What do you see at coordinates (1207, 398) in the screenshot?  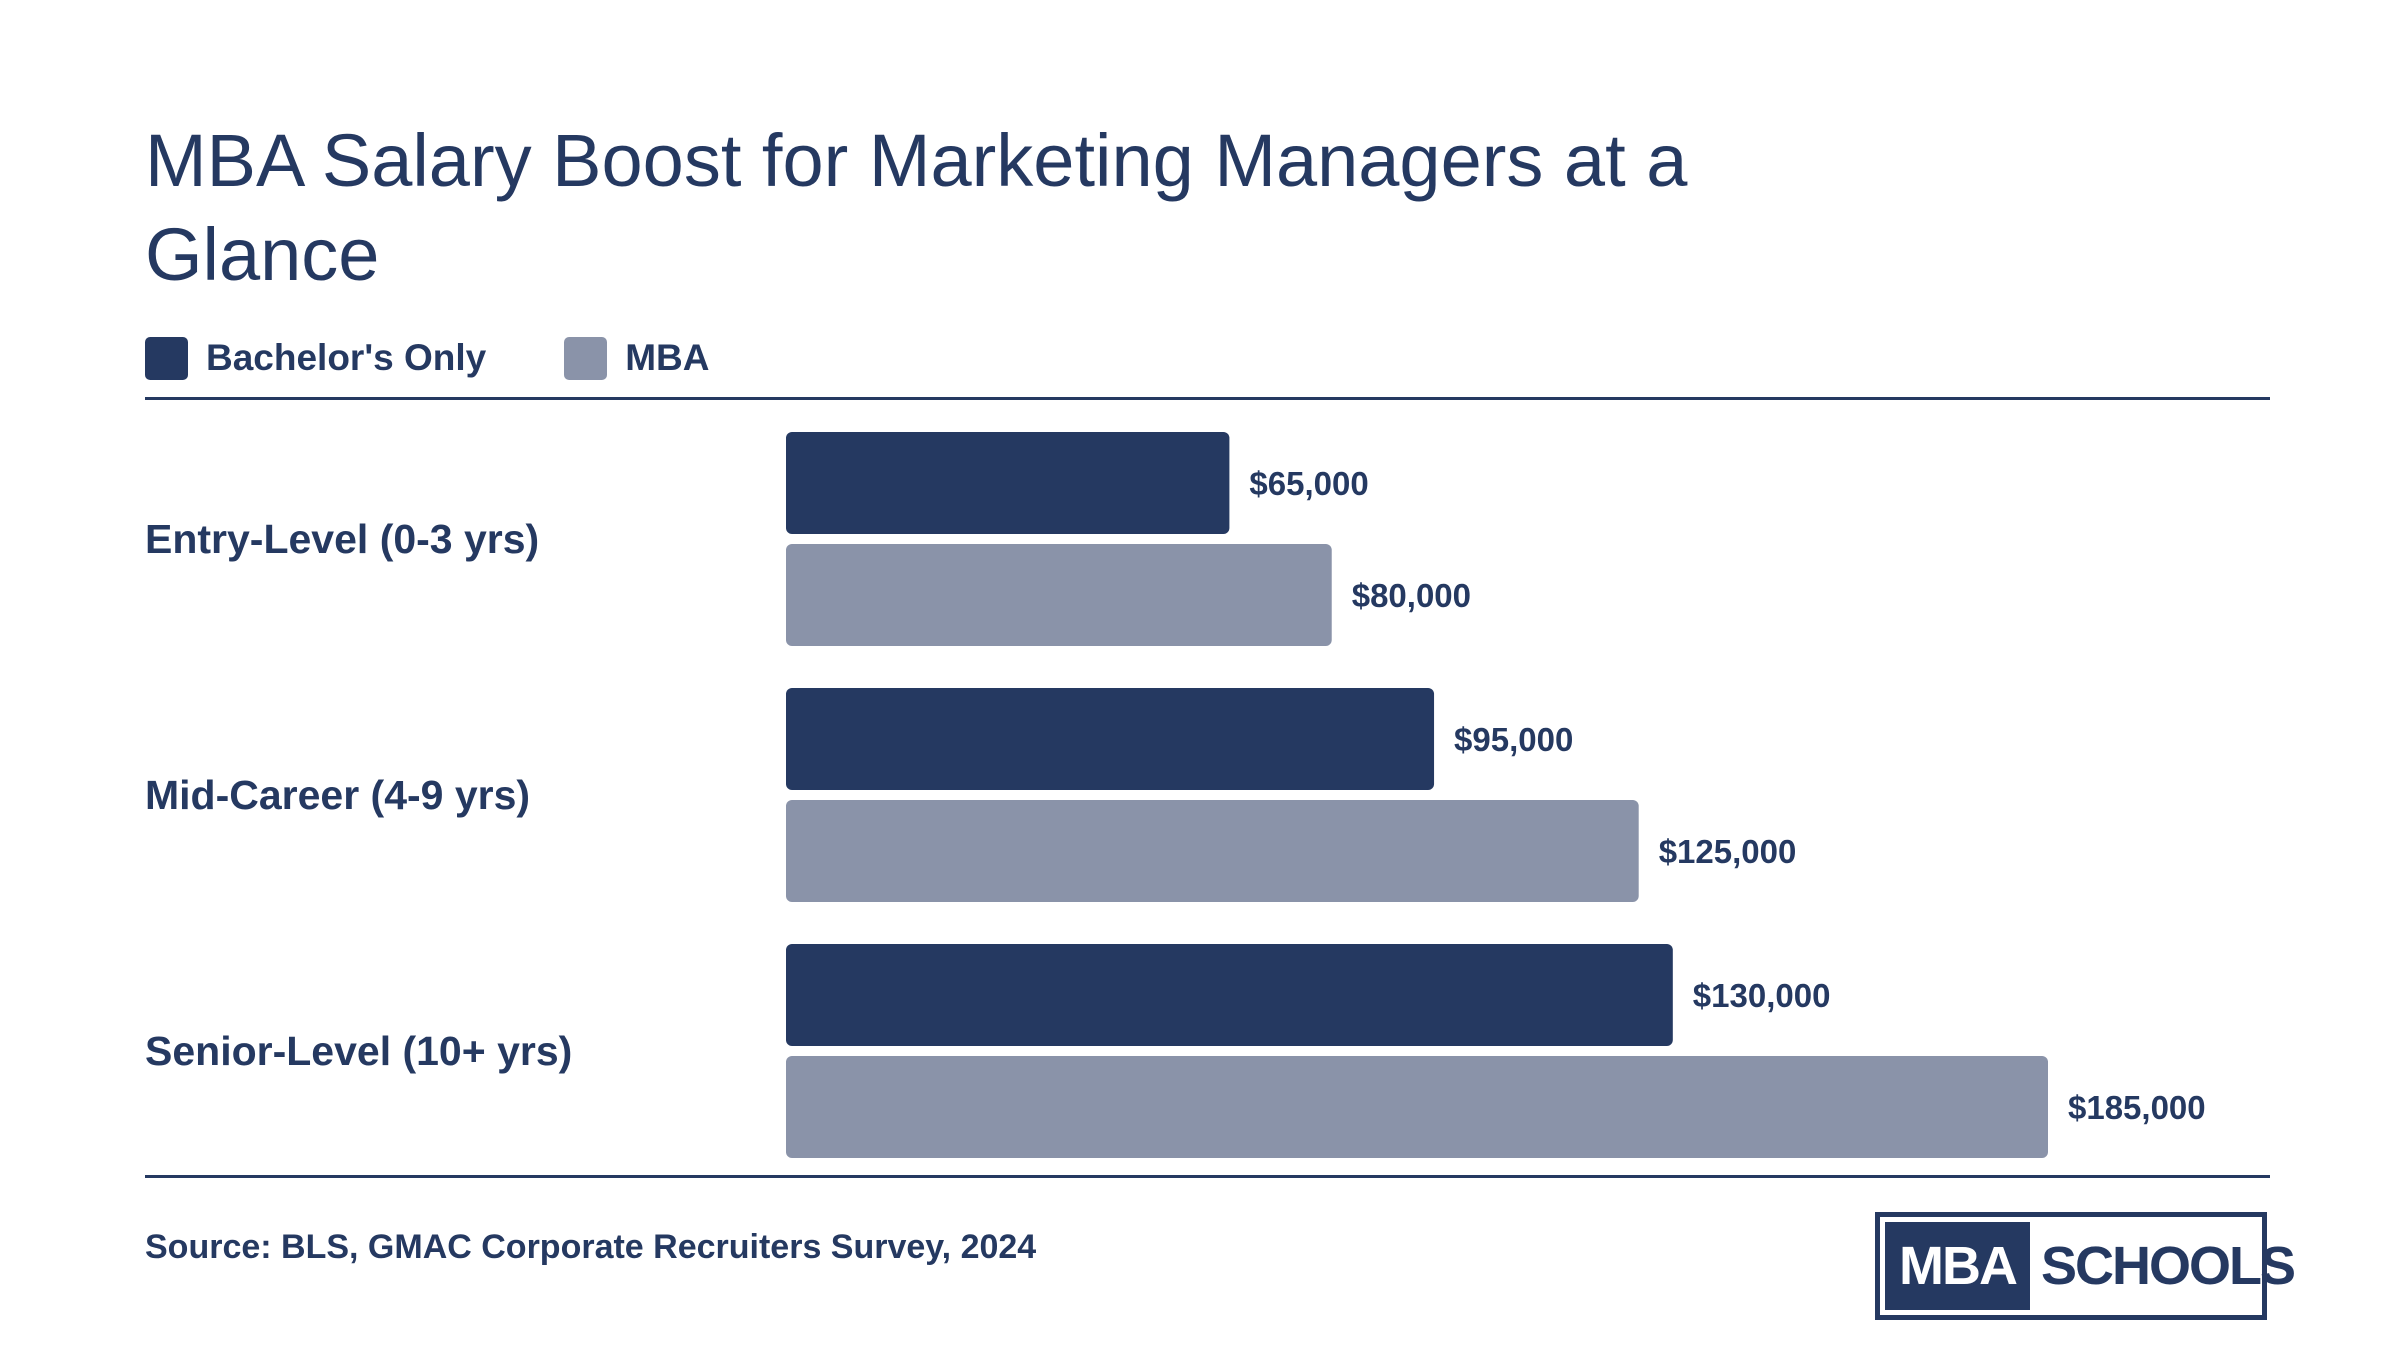 I see `top-divider` at bounding box center [1207, 398].